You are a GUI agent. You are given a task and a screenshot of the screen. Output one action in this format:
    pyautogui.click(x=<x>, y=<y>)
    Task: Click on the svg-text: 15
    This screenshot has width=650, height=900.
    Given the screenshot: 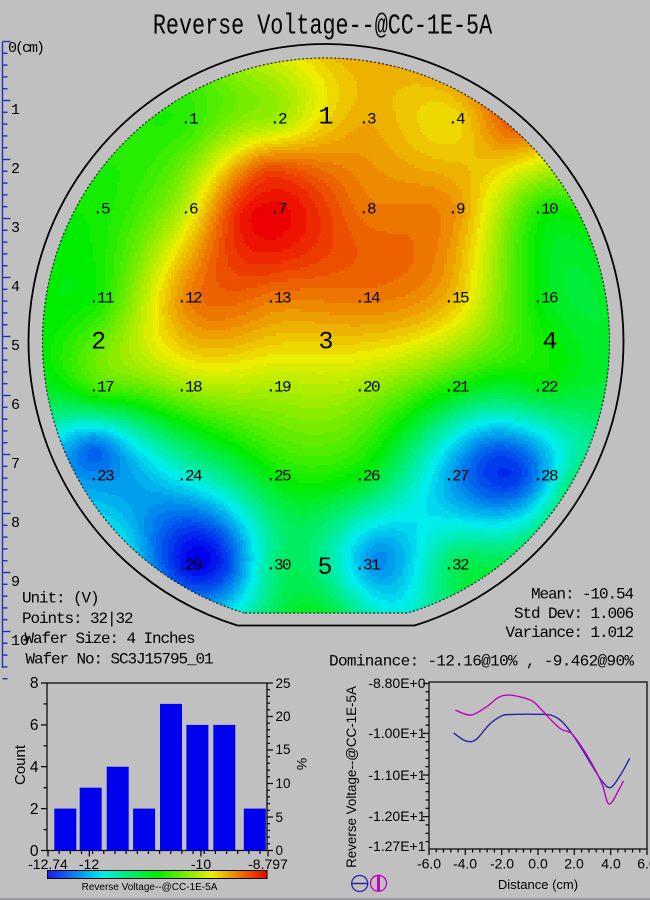 What is the action you would take?
    pyautogui.click(x=283, y=749)
    